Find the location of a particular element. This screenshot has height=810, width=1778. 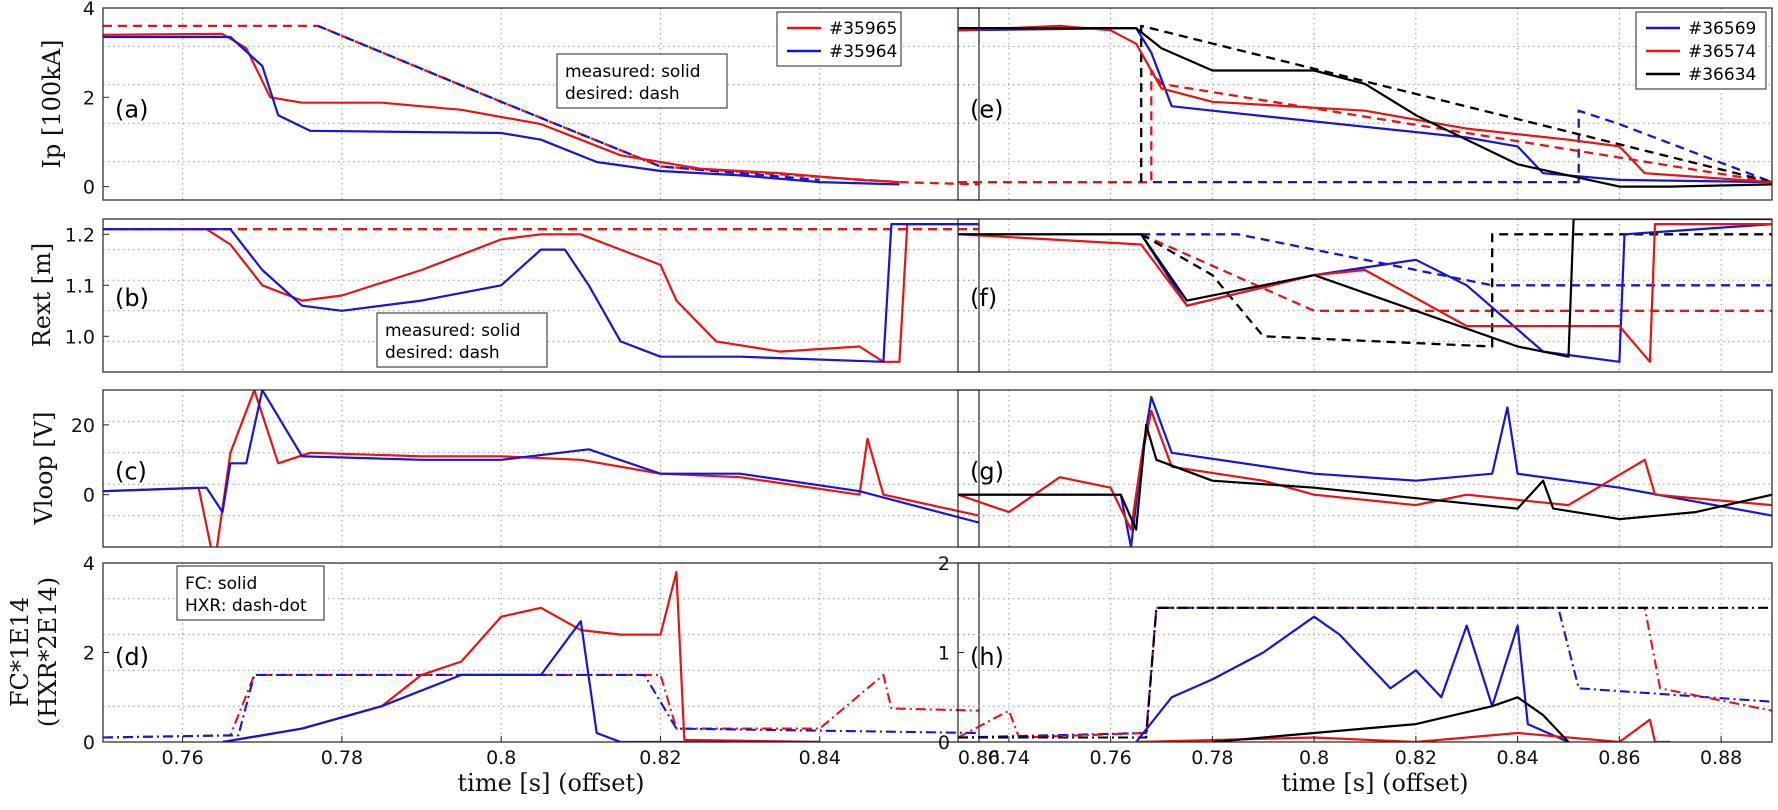

ylabel-c: Vloop [V] is located at coordinates (44, 469).